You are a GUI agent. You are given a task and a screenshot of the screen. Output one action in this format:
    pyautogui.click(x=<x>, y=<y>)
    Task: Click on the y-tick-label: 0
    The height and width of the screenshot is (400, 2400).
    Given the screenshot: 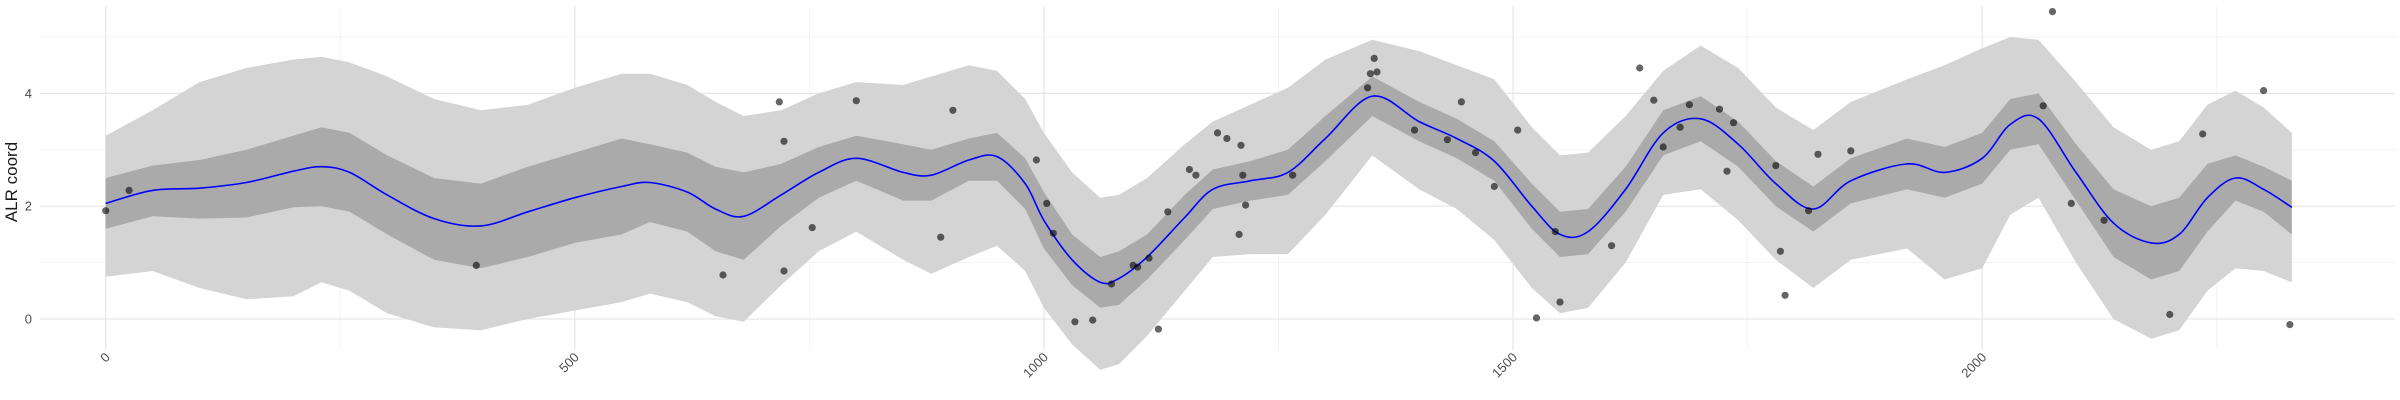 What is the action you would take?
    pyautogui.click(x=28, y=319)
    